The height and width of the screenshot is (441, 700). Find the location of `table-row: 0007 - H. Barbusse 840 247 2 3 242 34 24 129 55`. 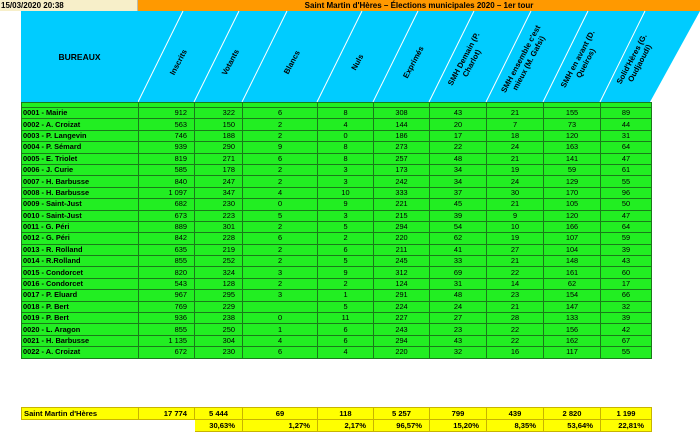

table-row: 0007 - H. Barbusse 840 247 2 3 242 34 24 129 55 is located at coordinates (336, 181).